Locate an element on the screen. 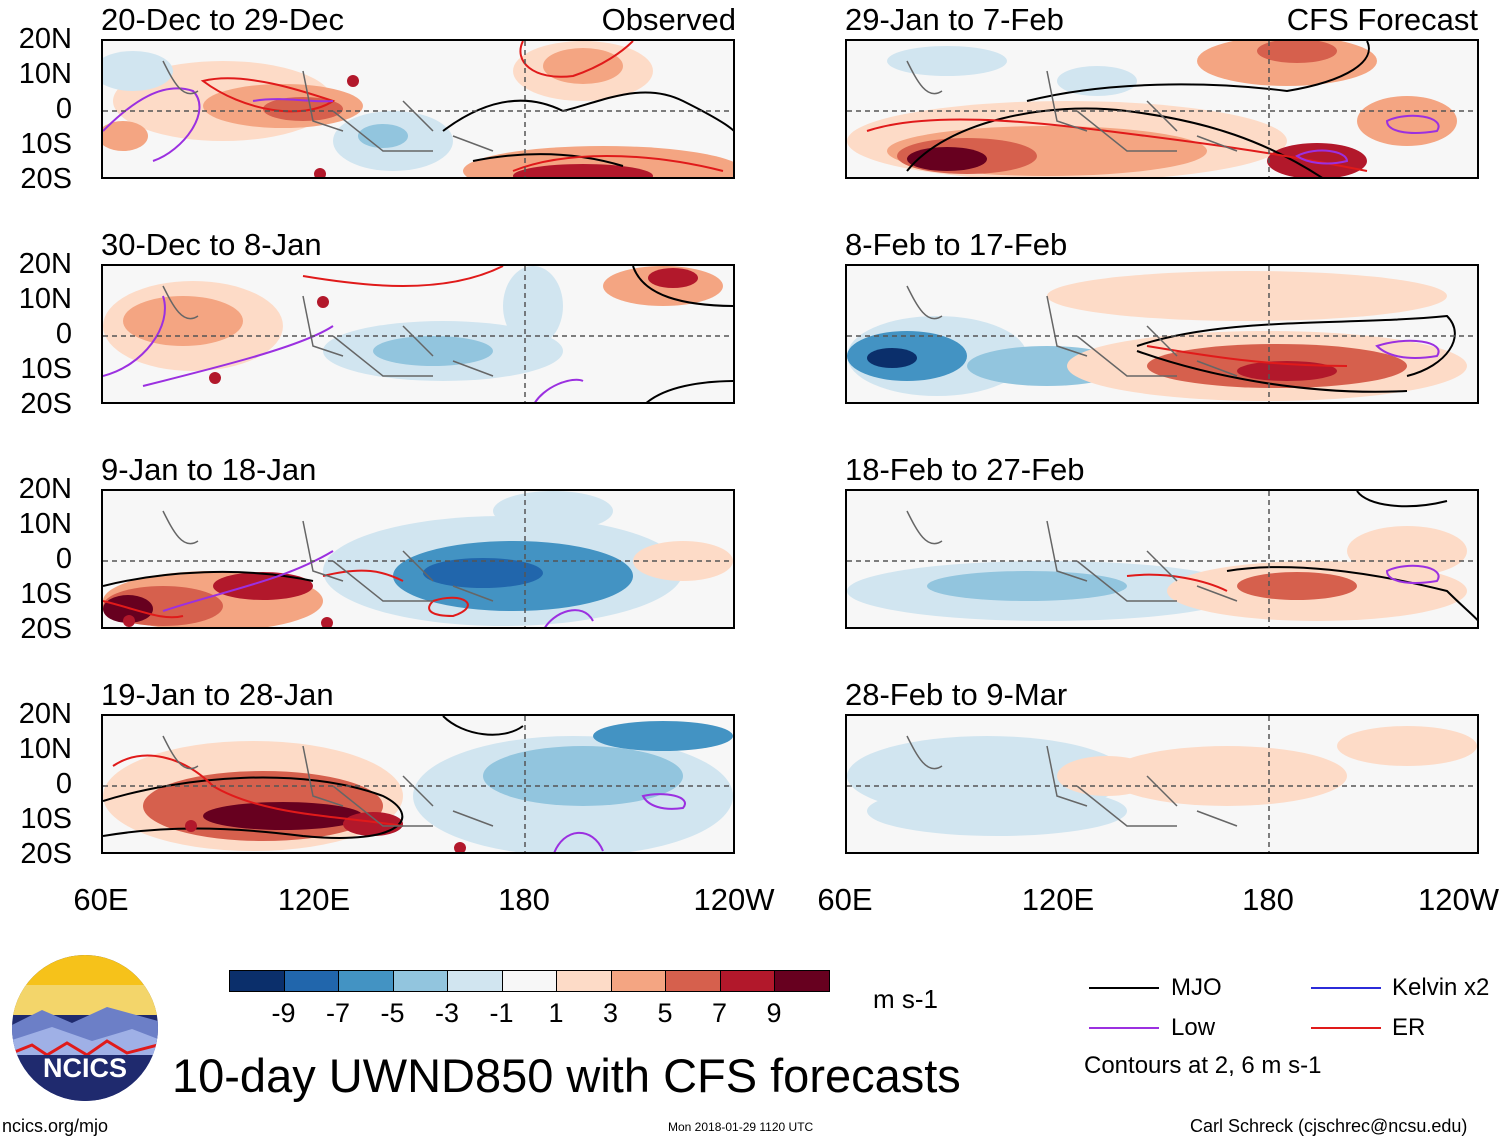  panel-title: 9-Jan to 18-Jan is located at coordinates (209, 469).